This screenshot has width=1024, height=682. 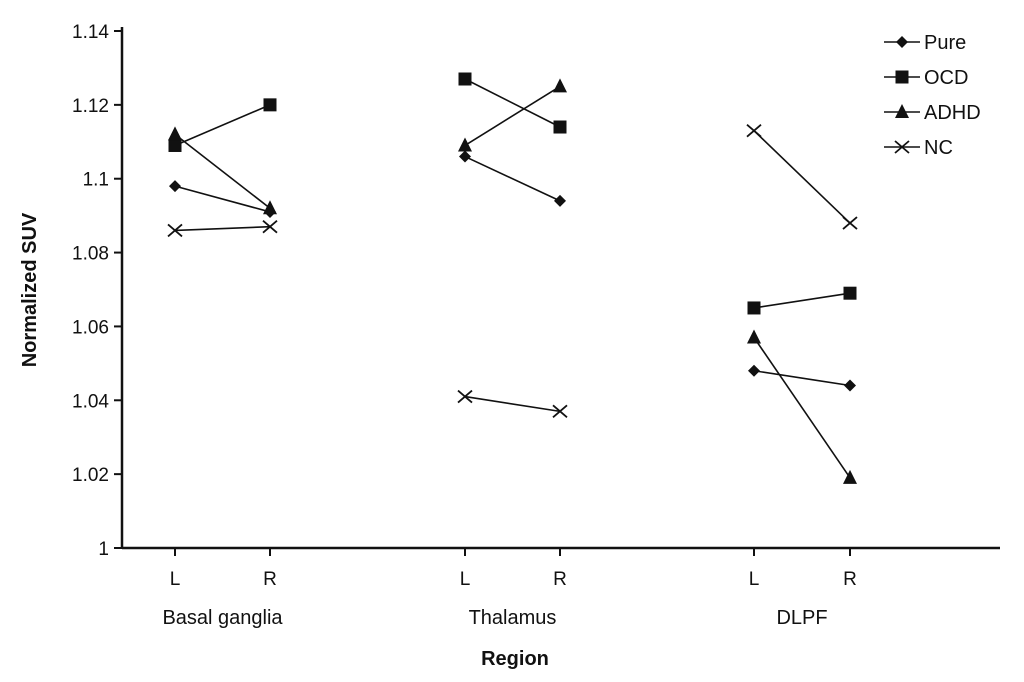 What do you see at coordinates (902, 42) in the screenshot?
I see `legend-pure-marker` at bounding box center [902, 42].